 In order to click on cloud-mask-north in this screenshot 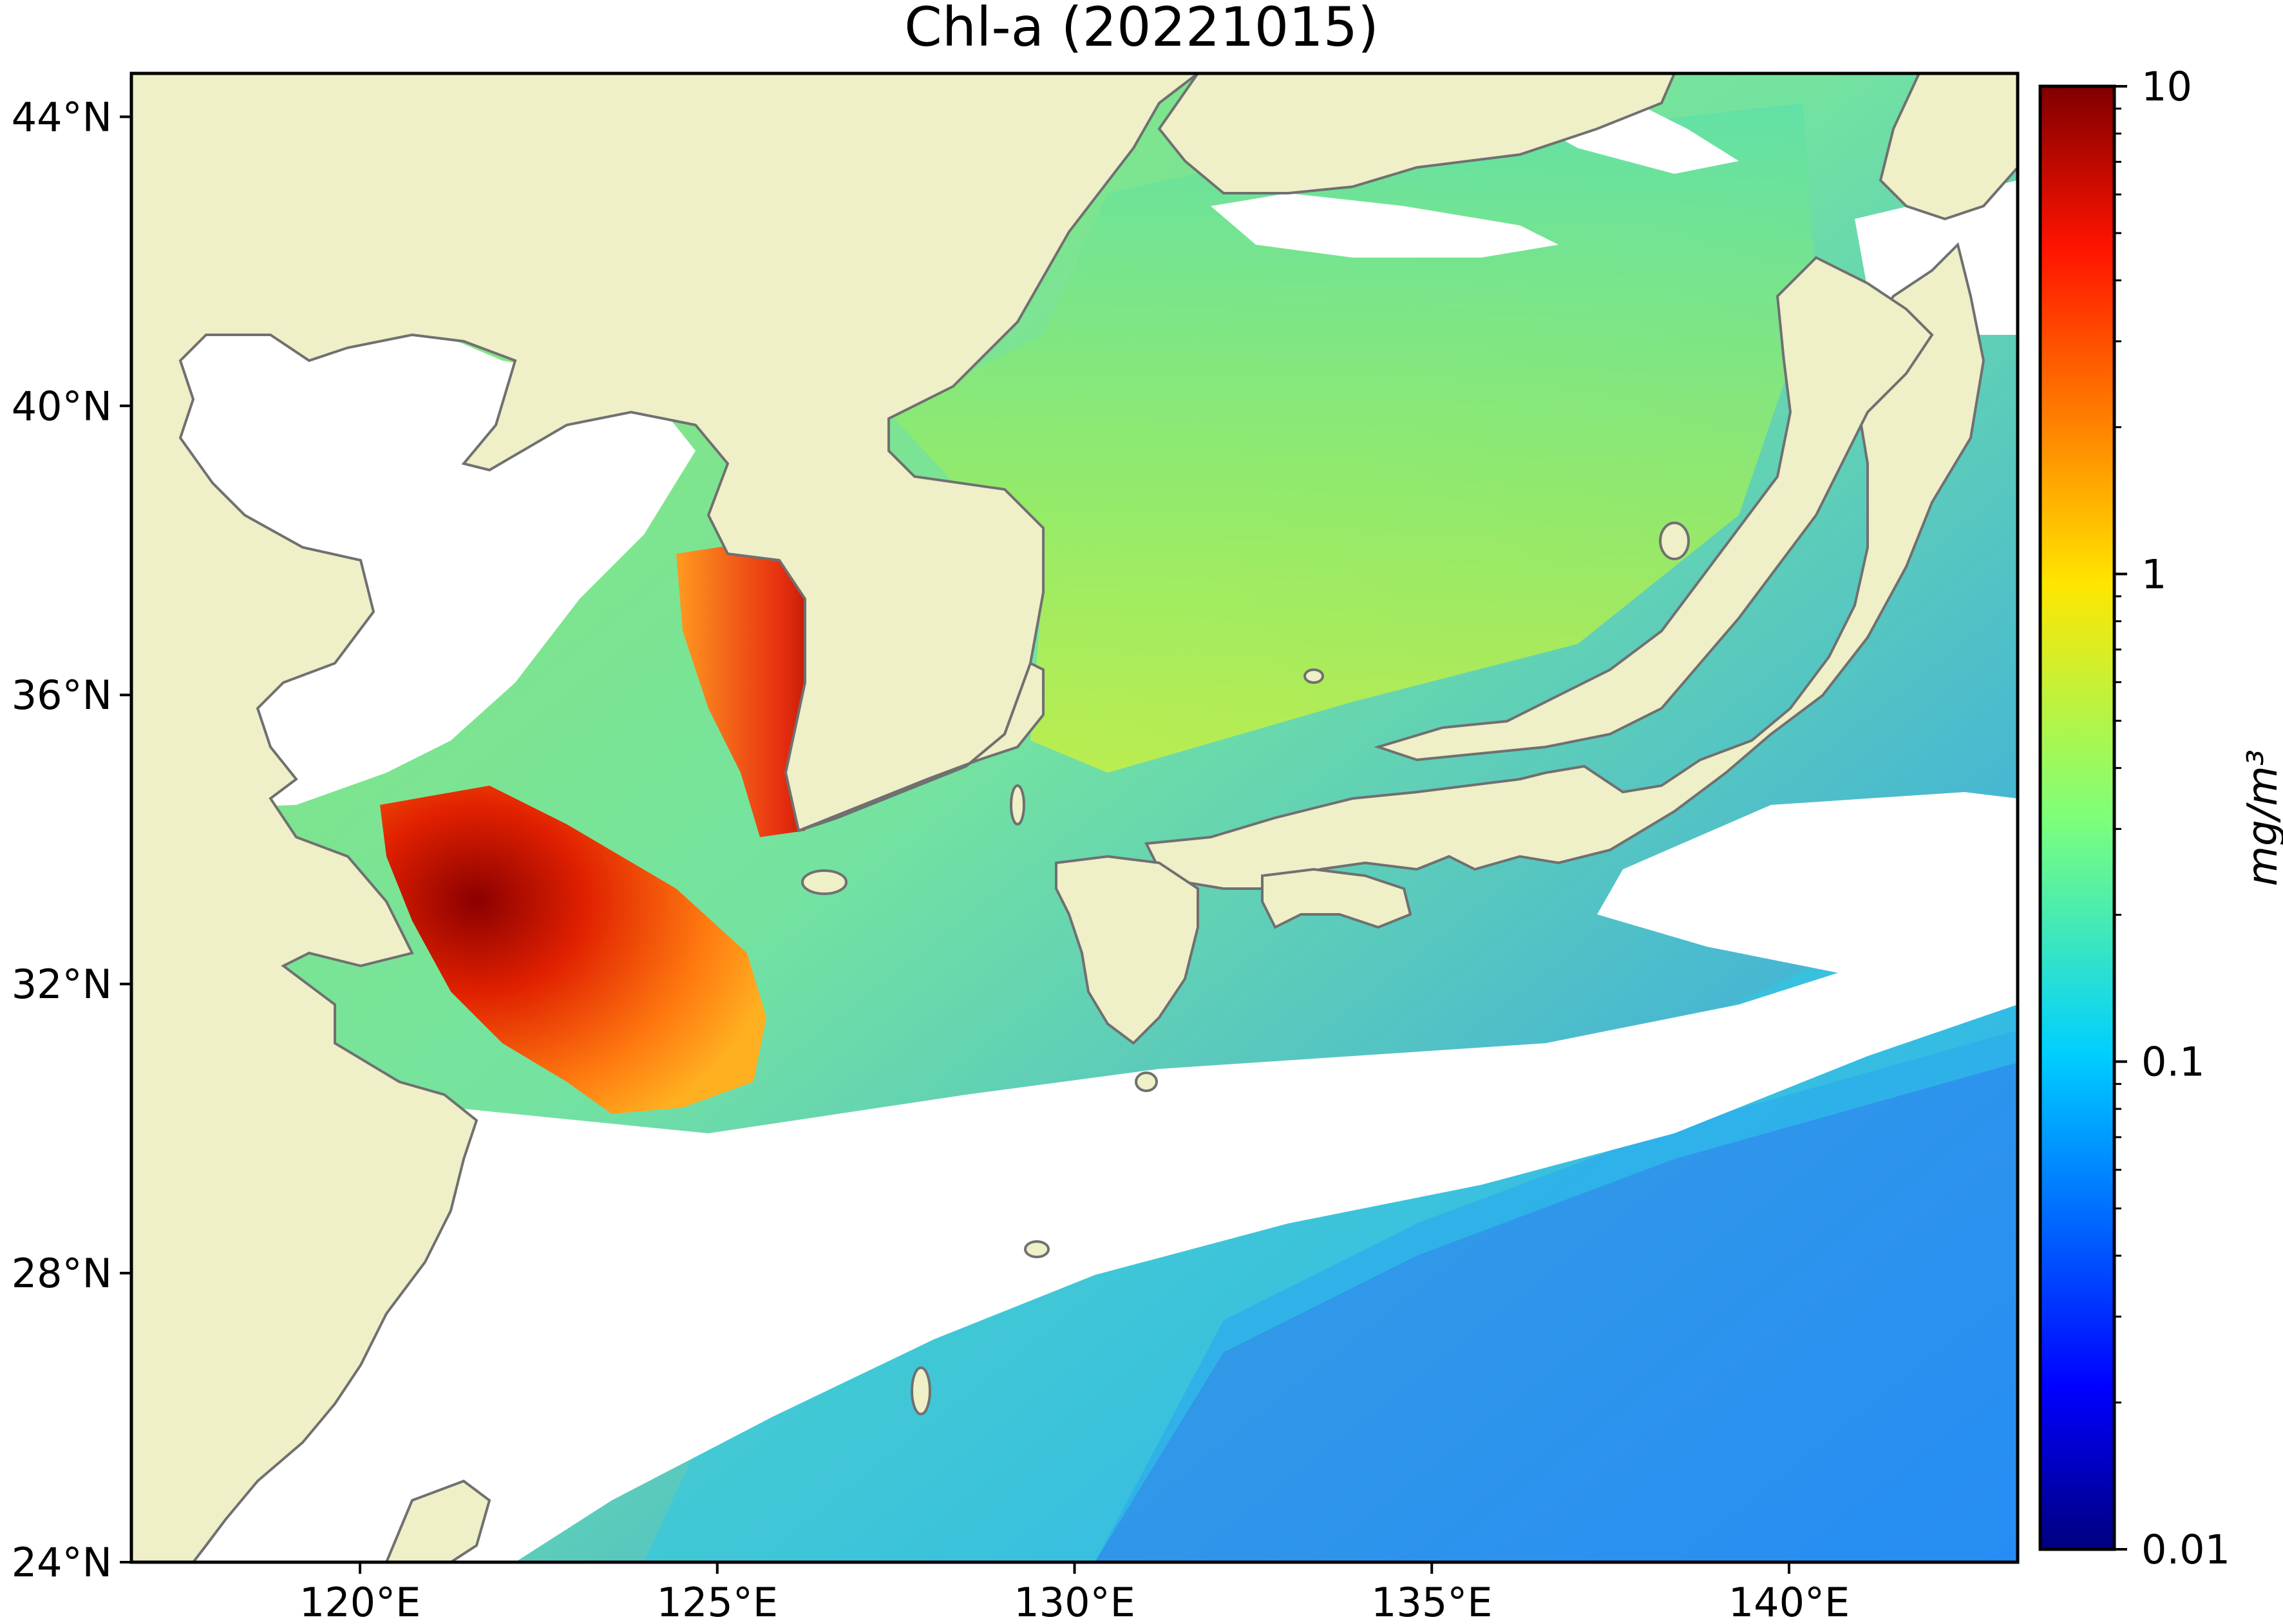, I will do `click(1384, 225)`.